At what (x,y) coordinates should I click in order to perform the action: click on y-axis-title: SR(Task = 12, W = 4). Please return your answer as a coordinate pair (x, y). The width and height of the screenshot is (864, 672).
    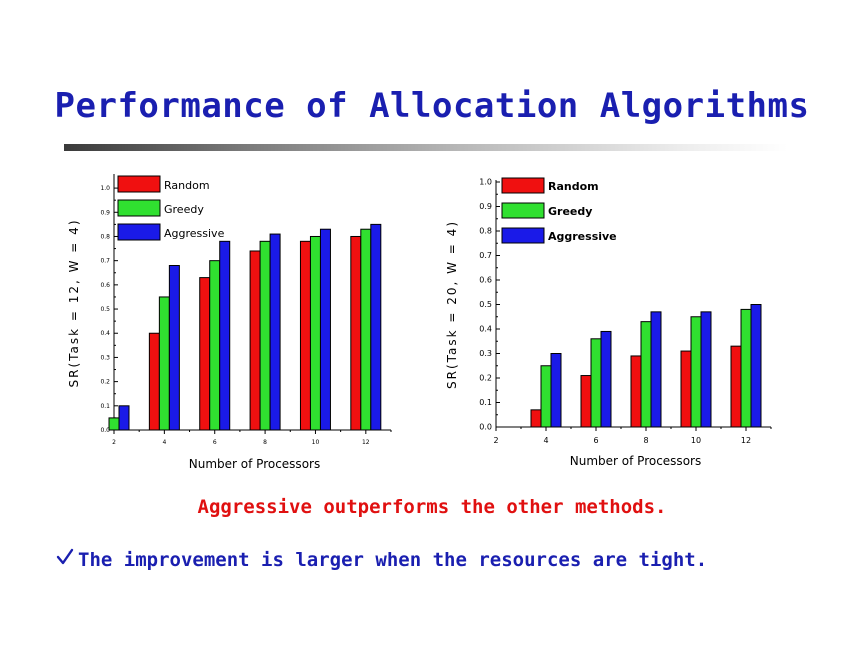
    Looking at the image, I should click on (74, 303).